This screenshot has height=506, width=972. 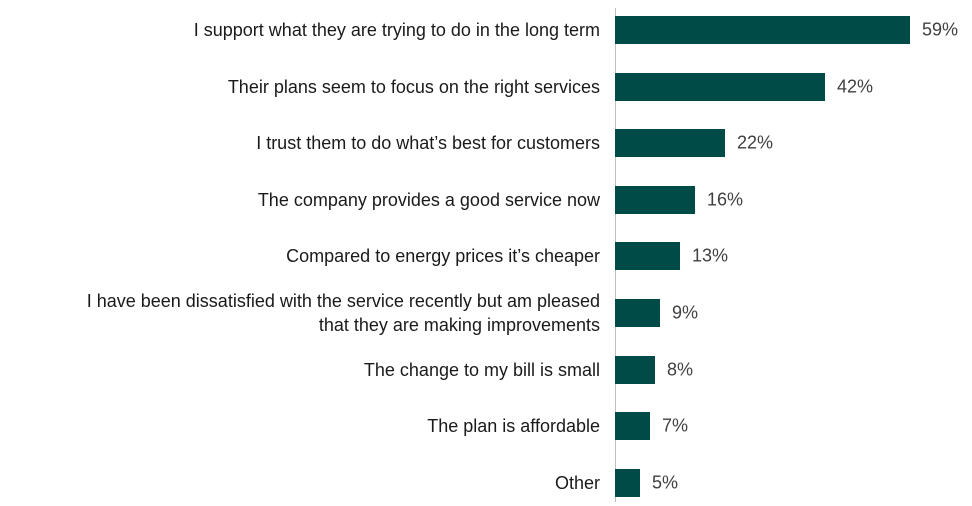 I want to click on value-label: 16%, so click(x=725, y=199).